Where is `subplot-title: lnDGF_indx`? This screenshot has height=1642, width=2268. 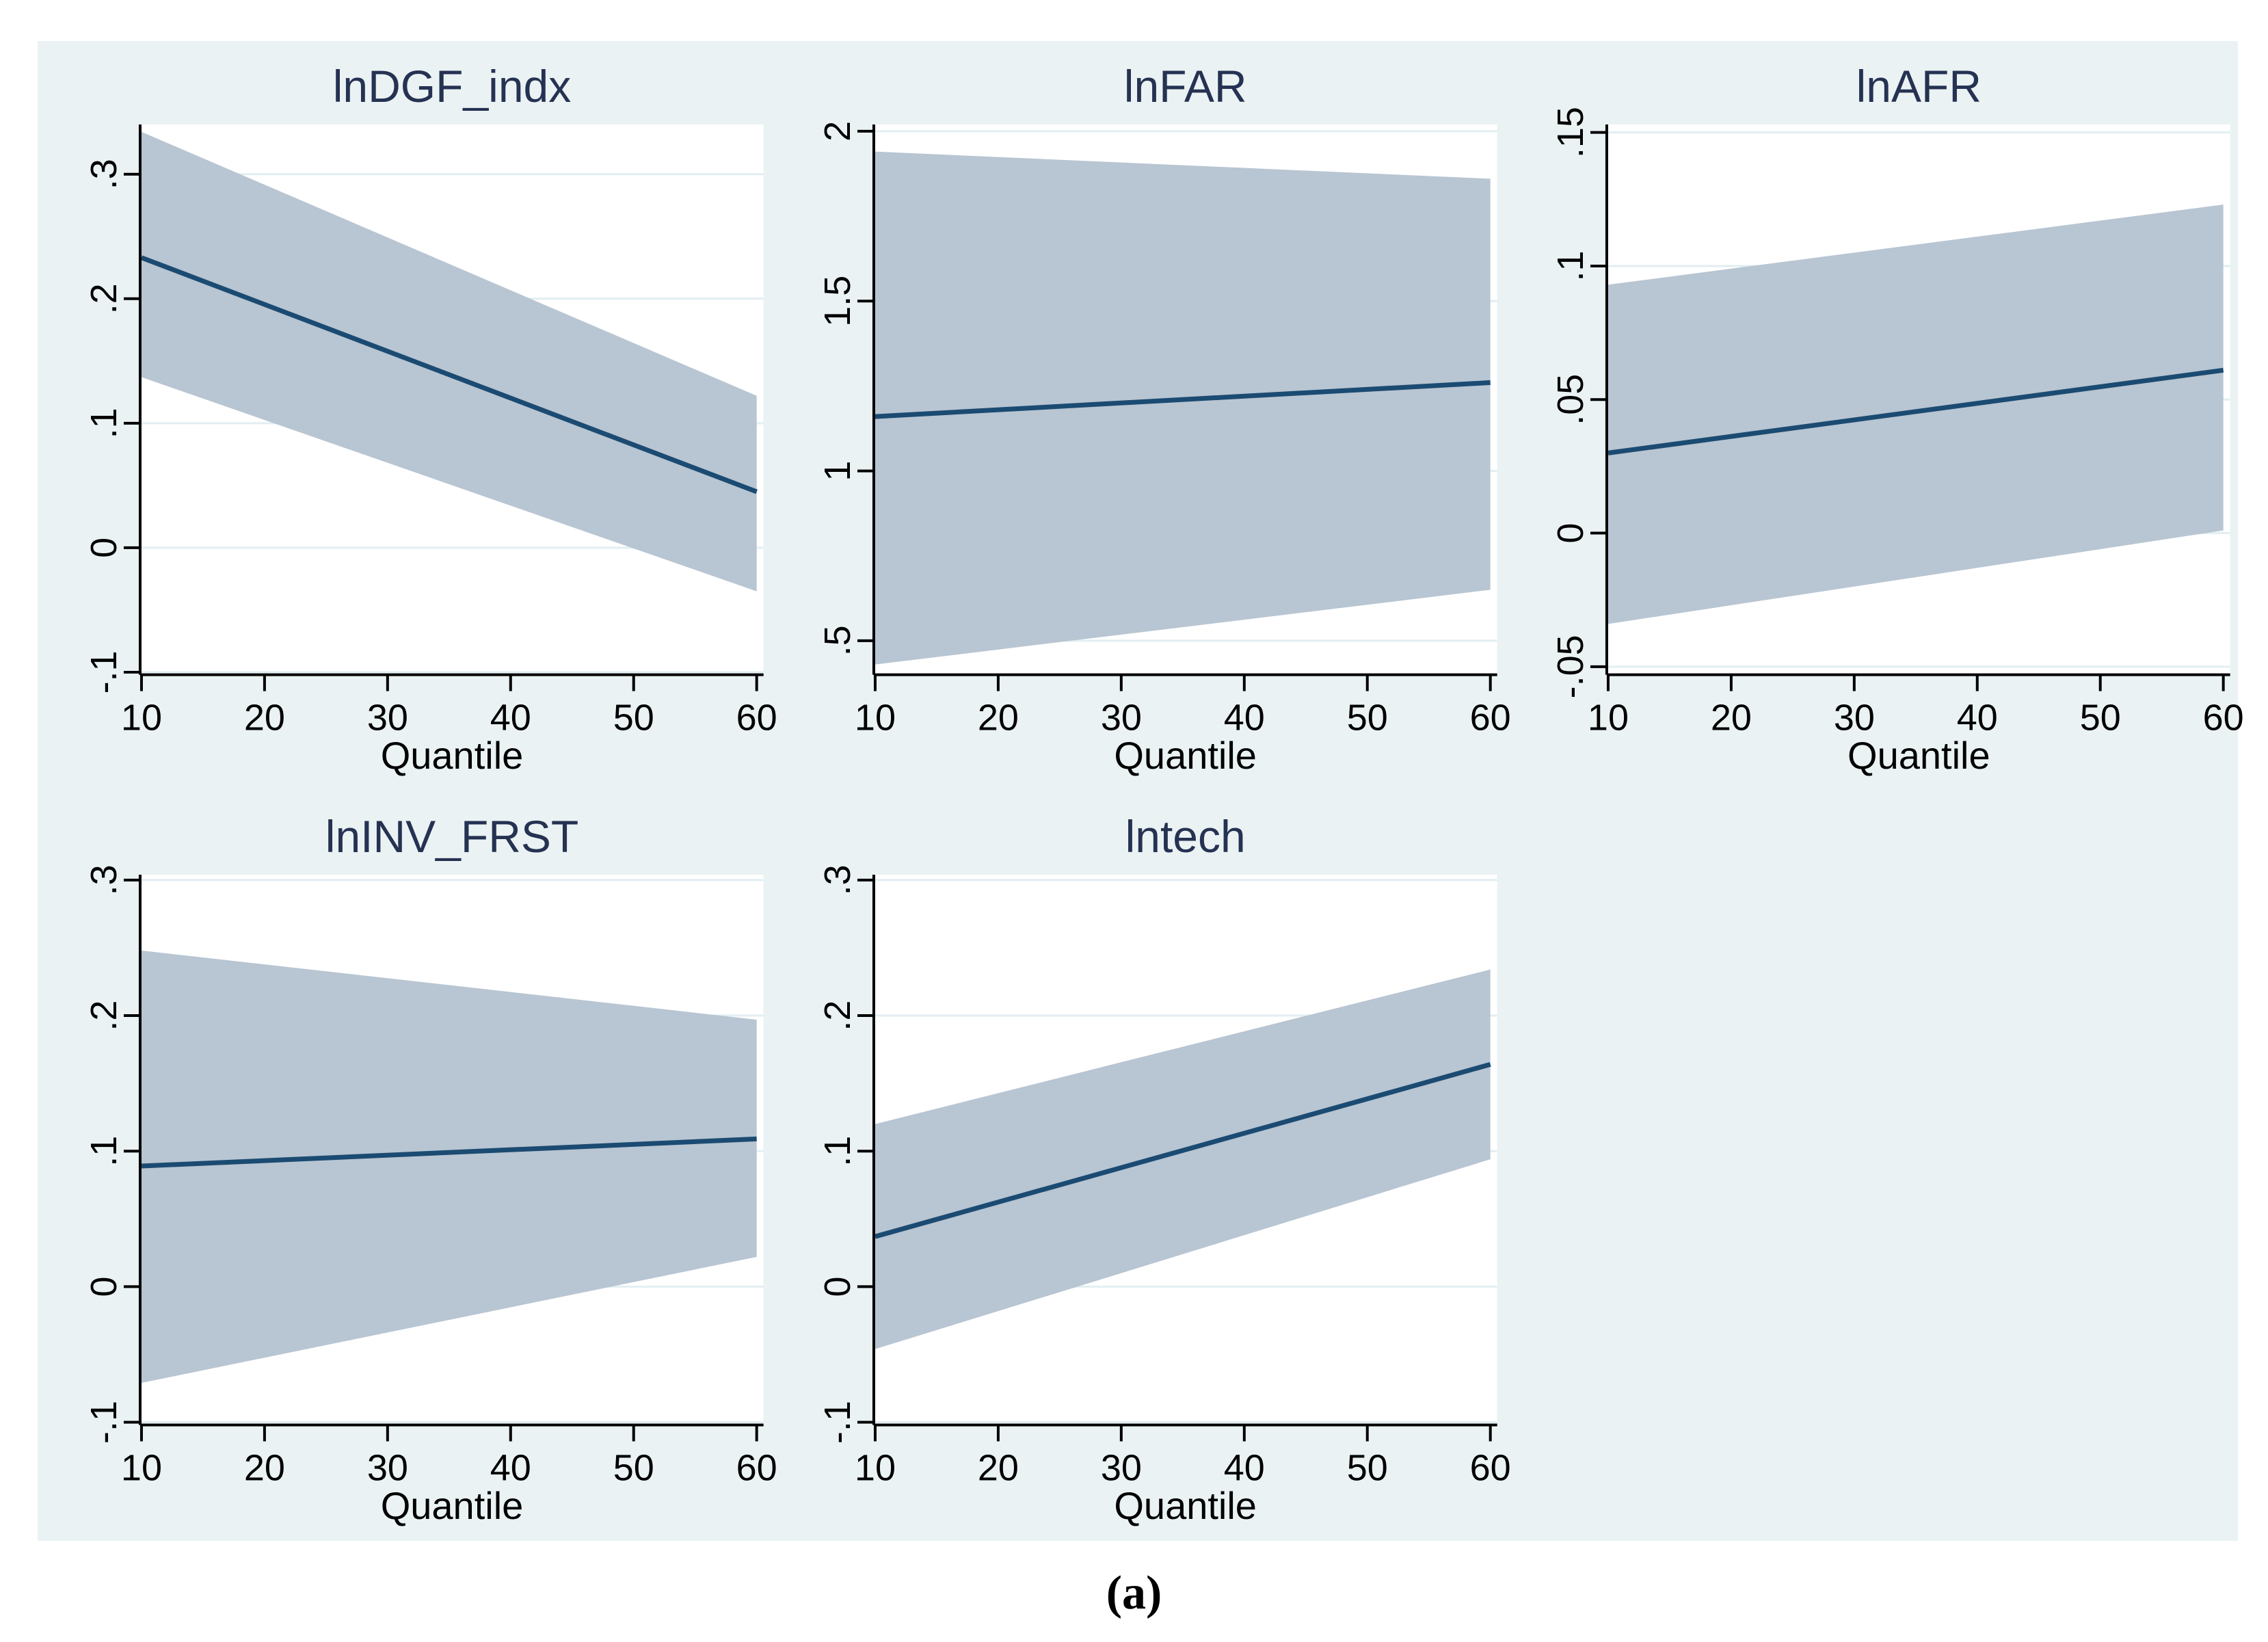
subplot-title: lnDGF_indx is located at coordinates (452, 86).